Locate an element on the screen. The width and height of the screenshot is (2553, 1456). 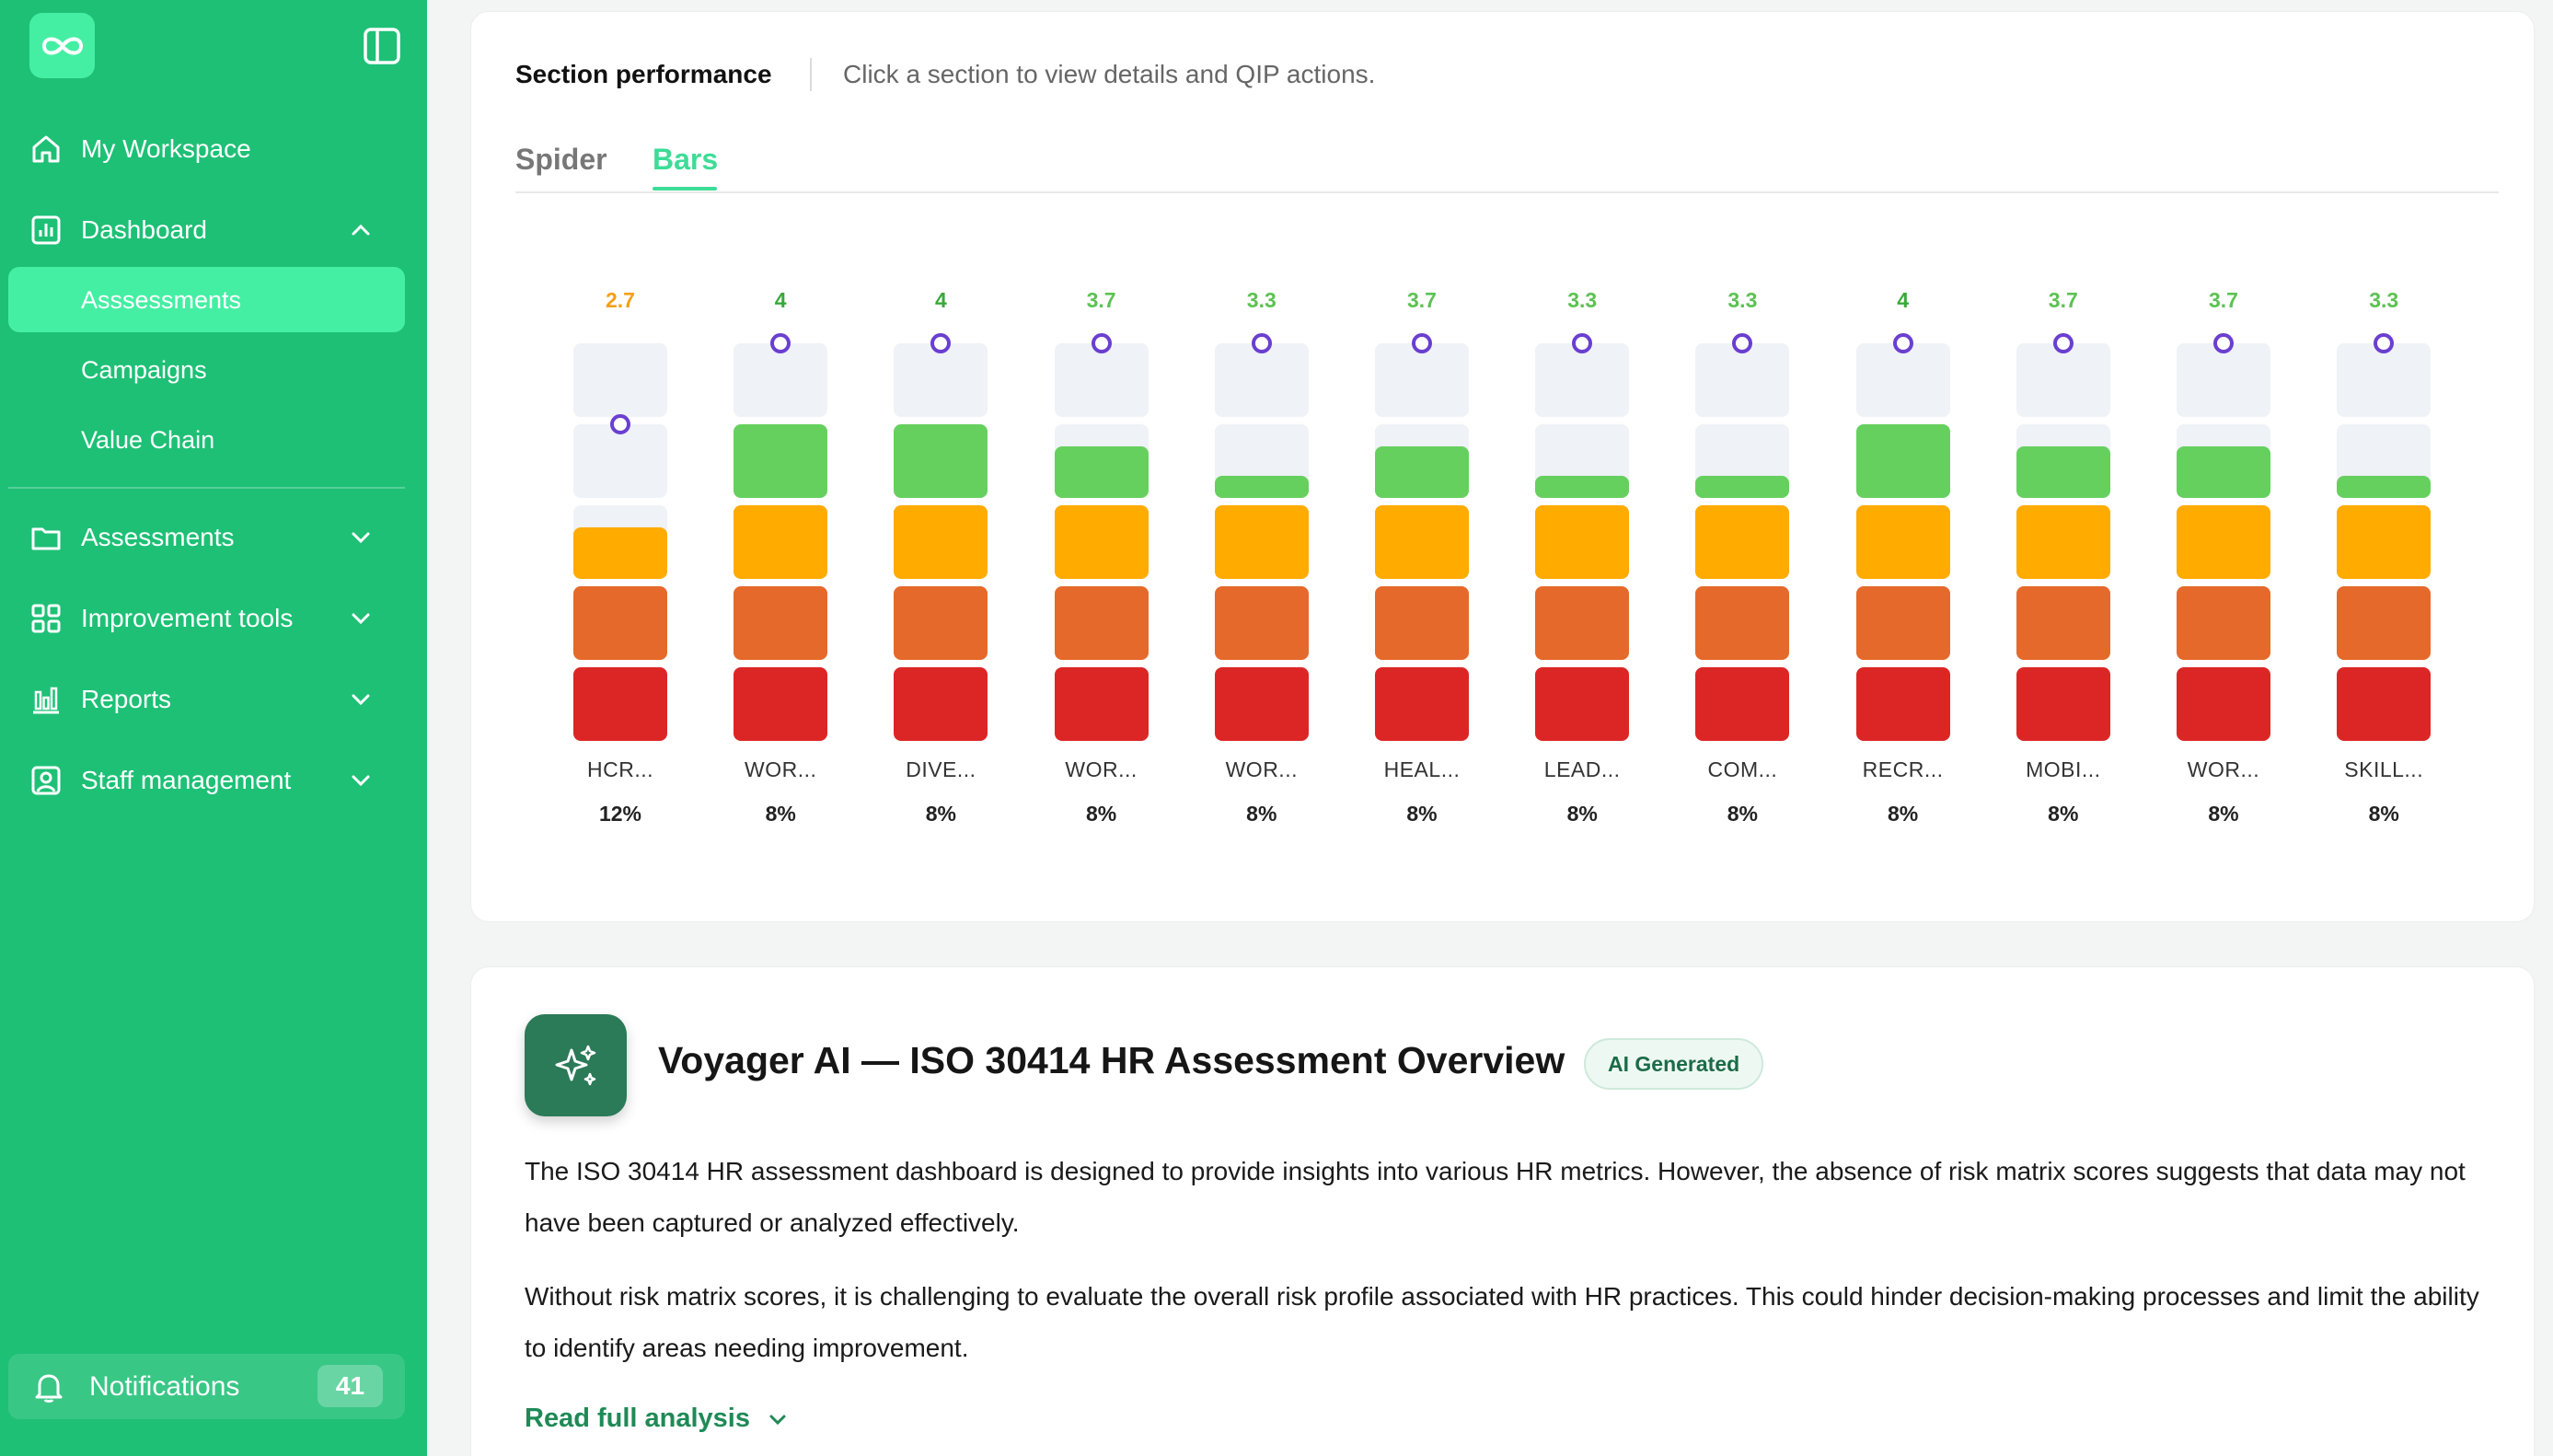
bar-column: 3.3 LEAD... 8% is located at coordinates (1582, 564).